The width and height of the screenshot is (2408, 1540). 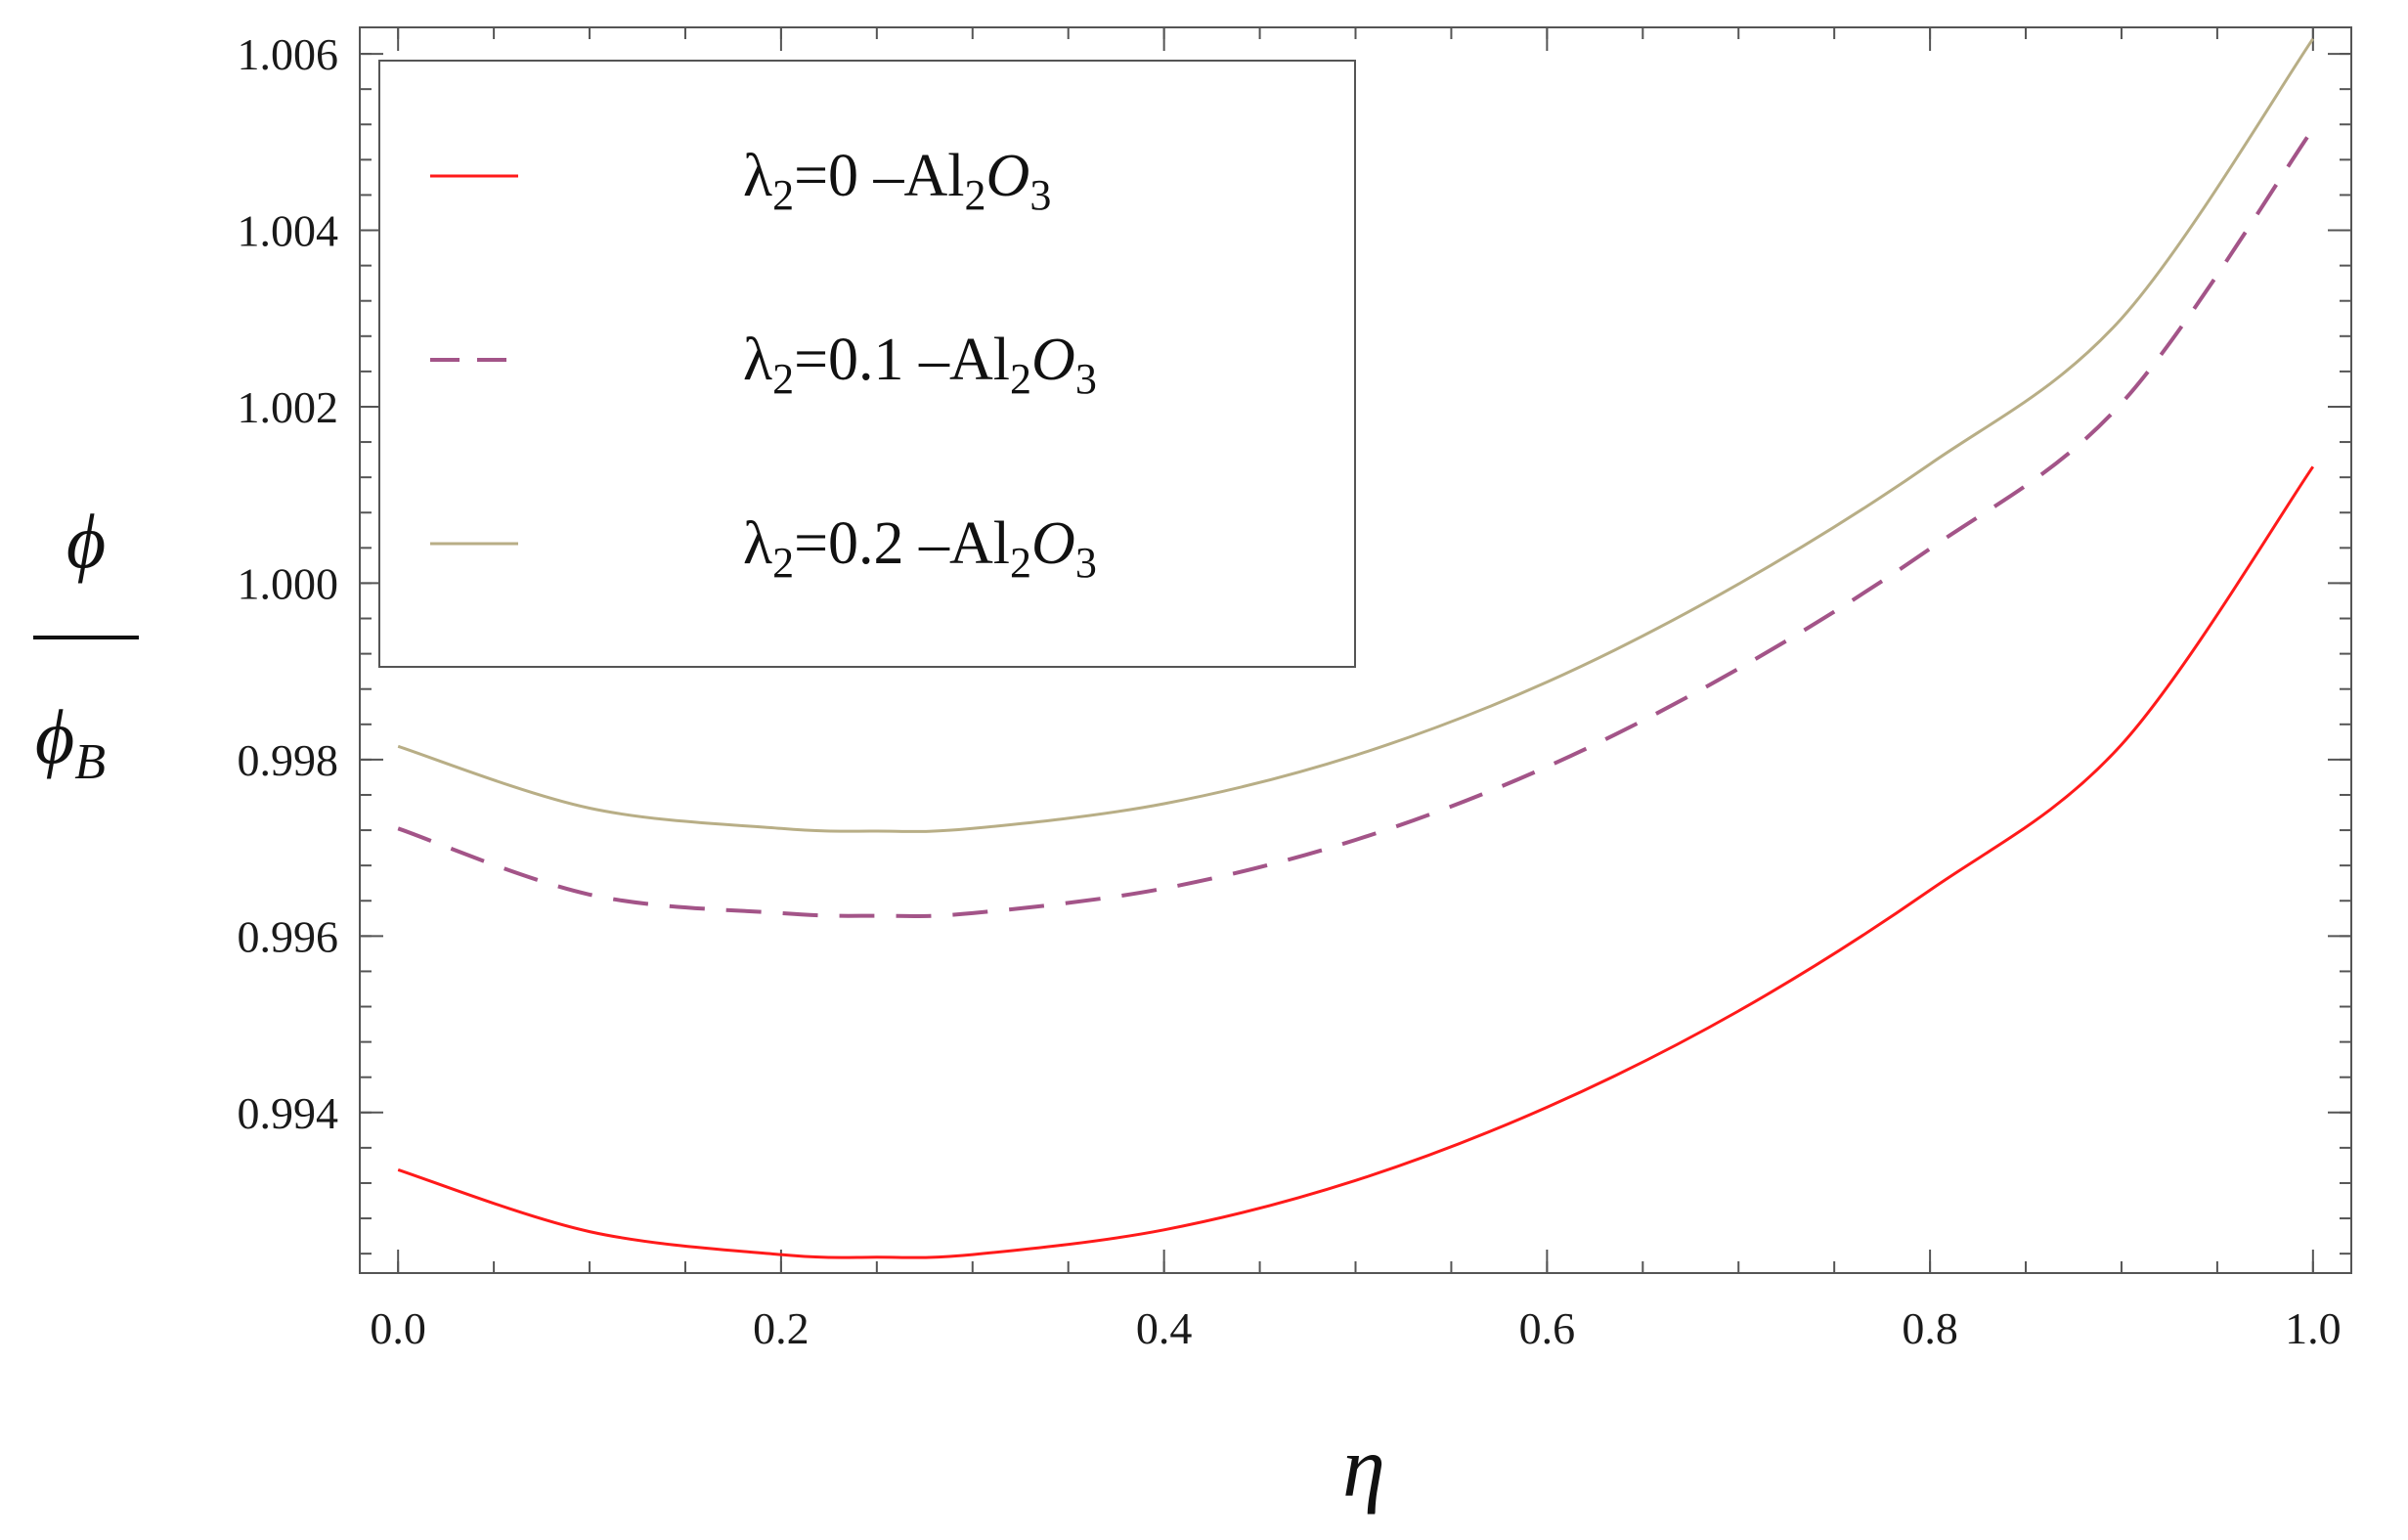 I want to click on y-axis-title: ϕ ϕB, so click(x=86, y=644).